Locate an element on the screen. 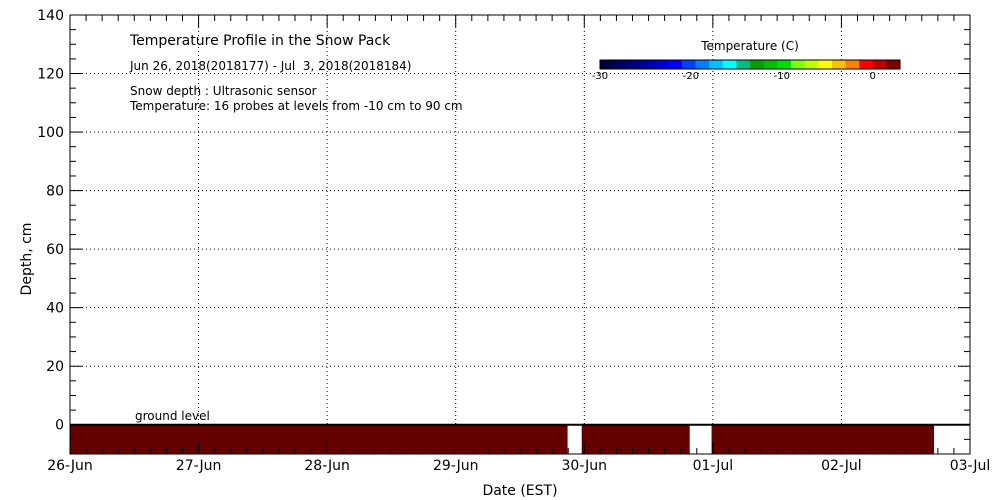  y-tick-label: 80 is located at coordinates (55, 192).